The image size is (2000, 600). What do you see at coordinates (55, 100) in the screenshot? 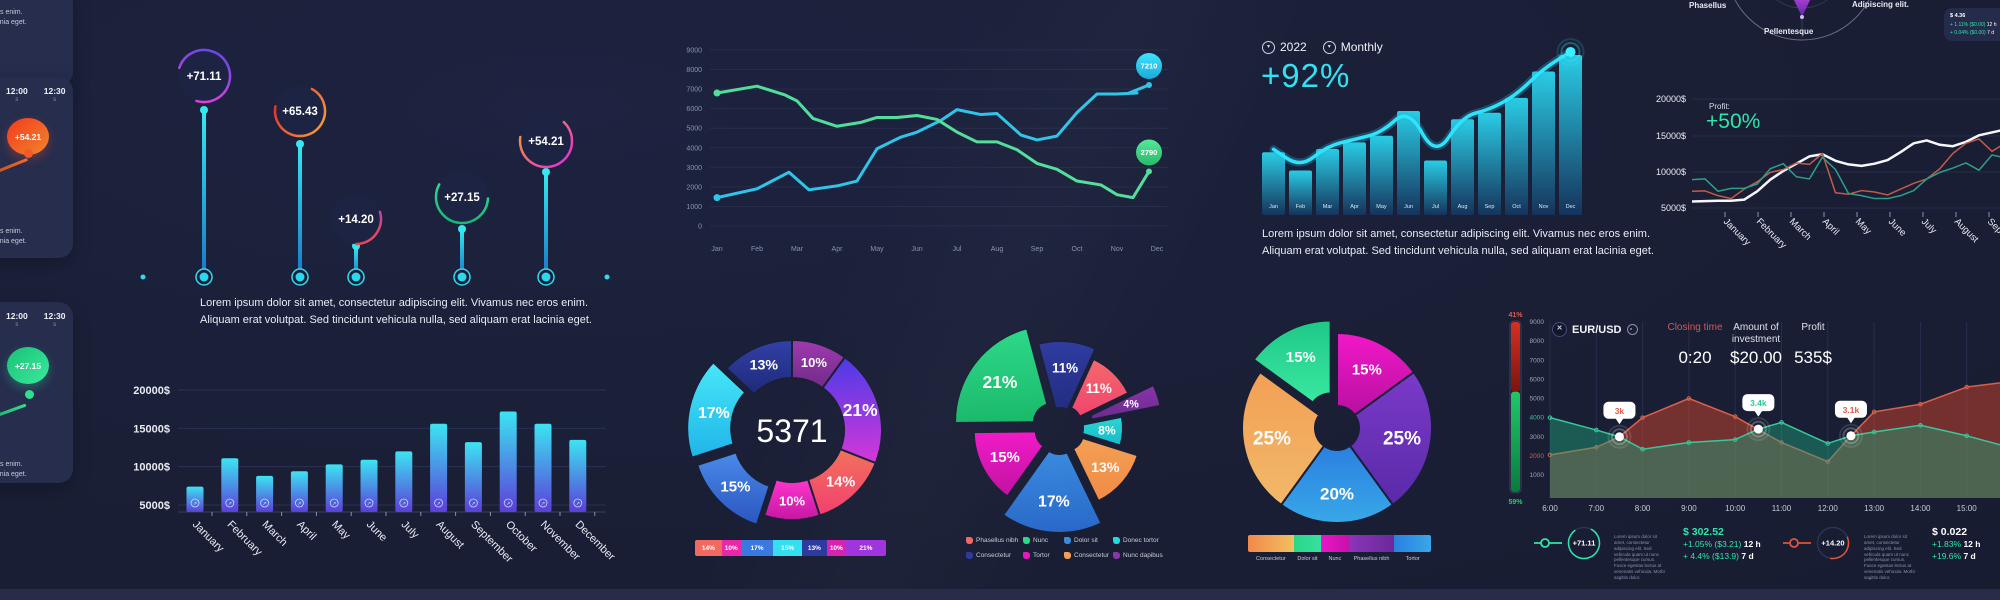
I see `time-unit: s` at bounding box center [55, 100].